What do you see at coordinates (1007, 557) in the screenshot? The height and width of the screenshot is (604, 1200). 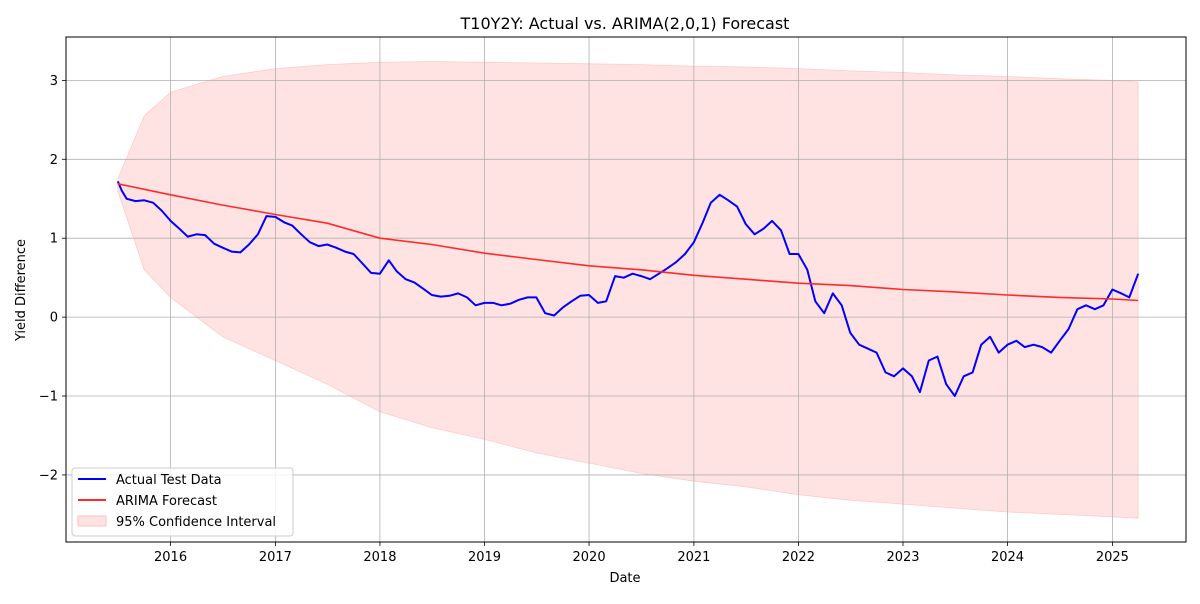 I see `x-tick-label: 2024` at bounding box center [1007, 557].